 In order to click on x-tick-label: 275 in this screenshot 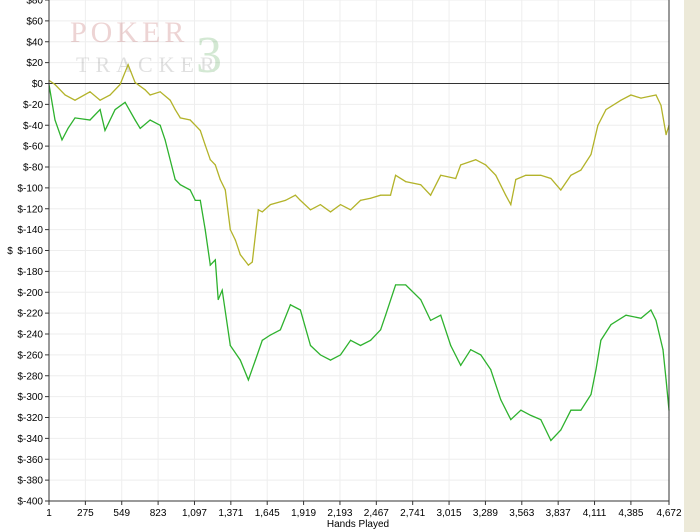, I will do `click(85, 513)`.